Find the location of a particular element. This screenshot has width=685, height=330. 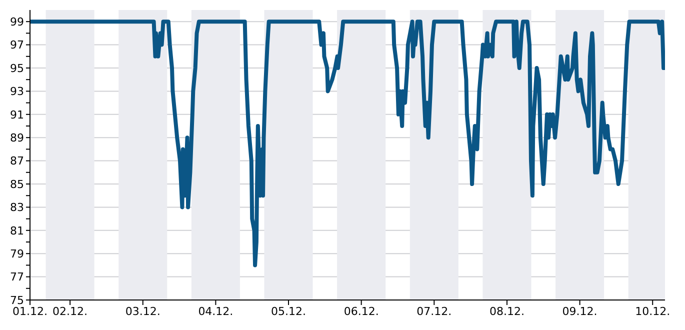

x-tick-label: 06.12. is located at coordinates (361, 311).